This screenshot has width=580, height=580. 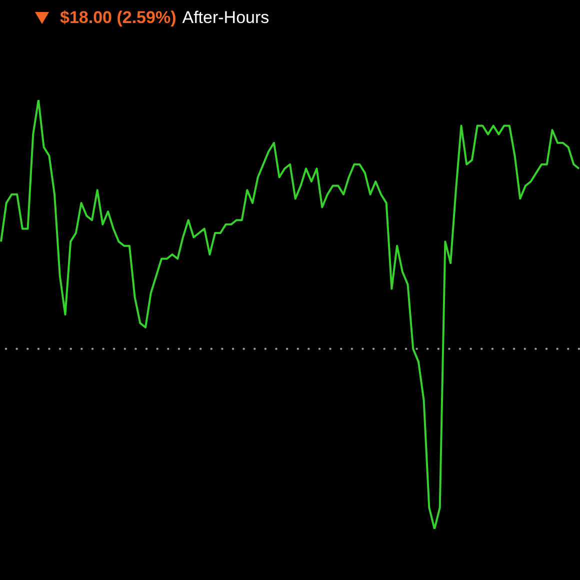 I want to click on chart-title: $18.00 (2.59%), so click(x=118, y=18).